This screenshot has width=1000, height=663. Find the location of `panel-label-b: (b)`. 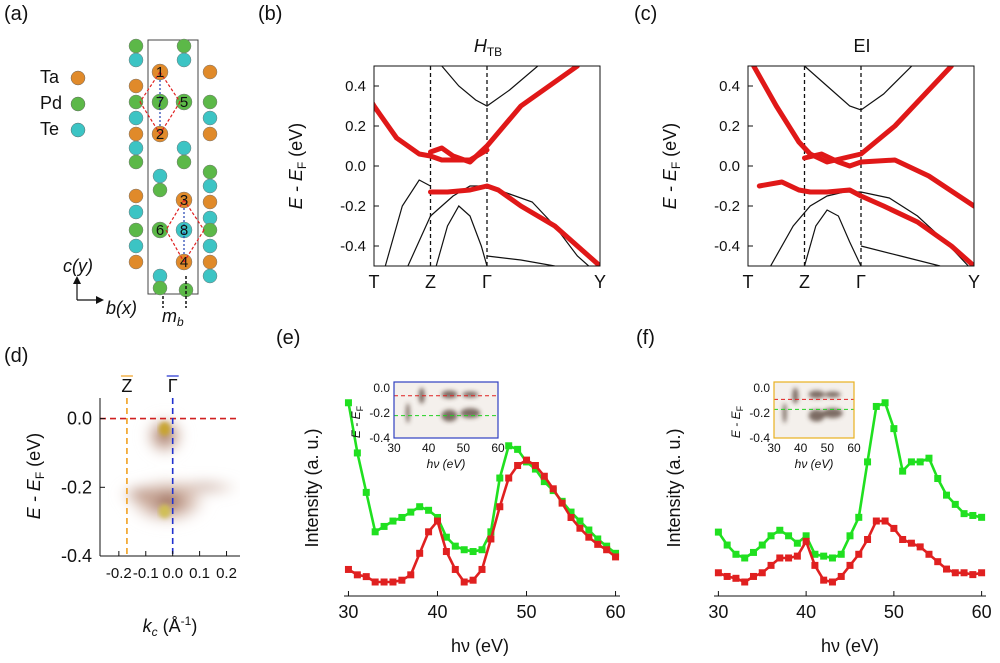

panel-label-b: (b) is located at coordinates (270, 14).